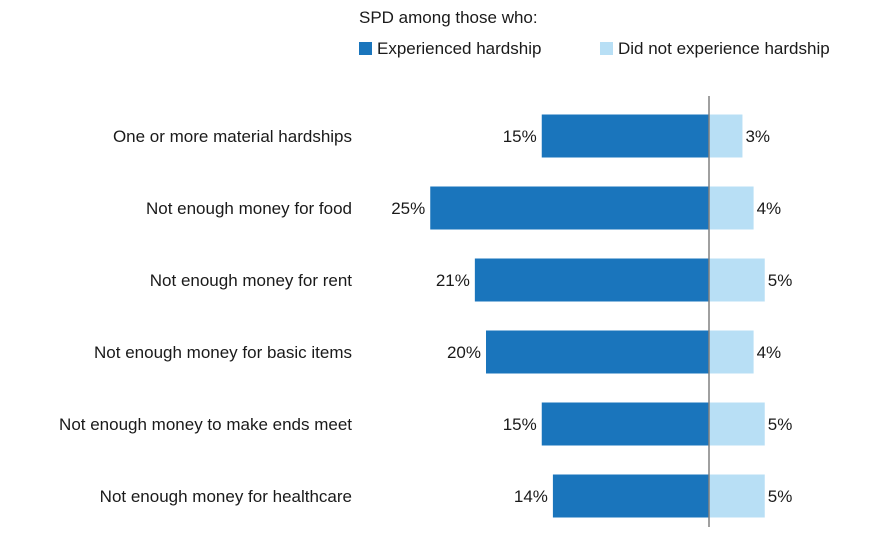  I want to click on data-label-did-not-experience-hardship-not-enough-money-for-healthcare: 5%, so click(780, 496).